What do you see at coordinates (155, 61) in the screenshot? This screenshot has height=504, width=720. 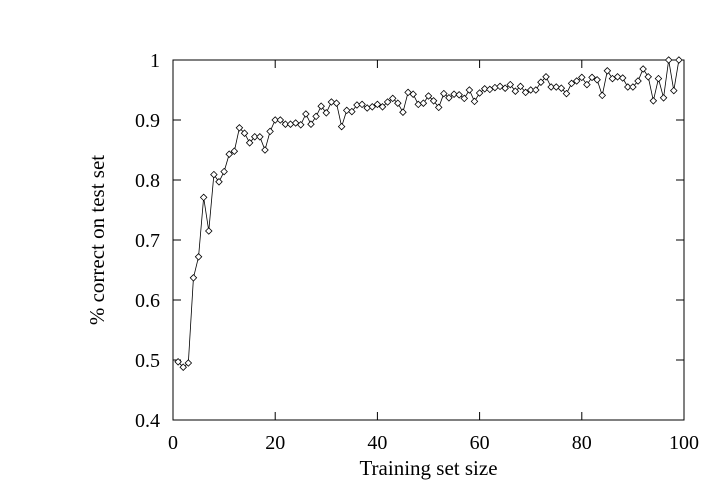 I see `y-tick-label: 1` at bounding box center [155, 61].